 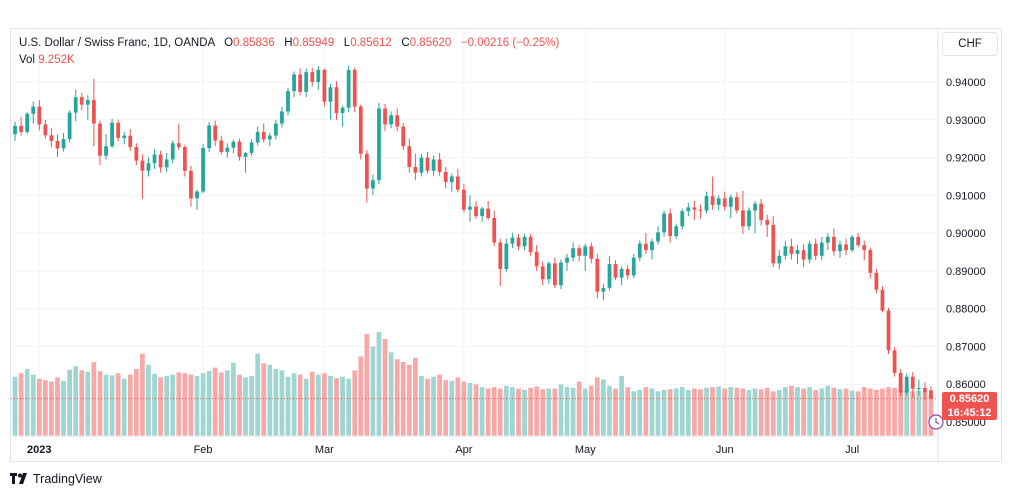 I want to click on time-tick-label: Feb, so click(x=203, y=450).